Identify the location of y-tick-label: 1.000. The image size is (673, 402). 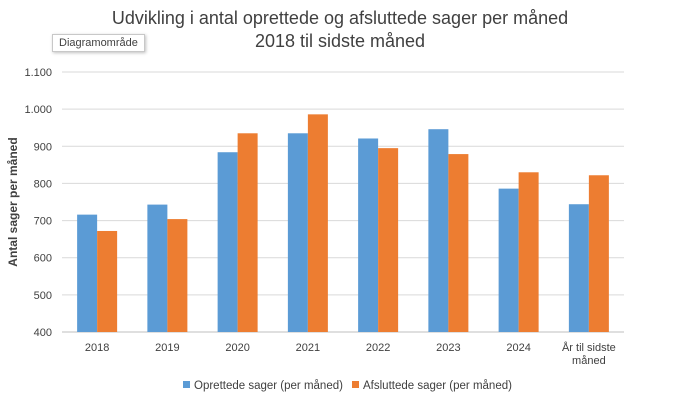
(38, 110).